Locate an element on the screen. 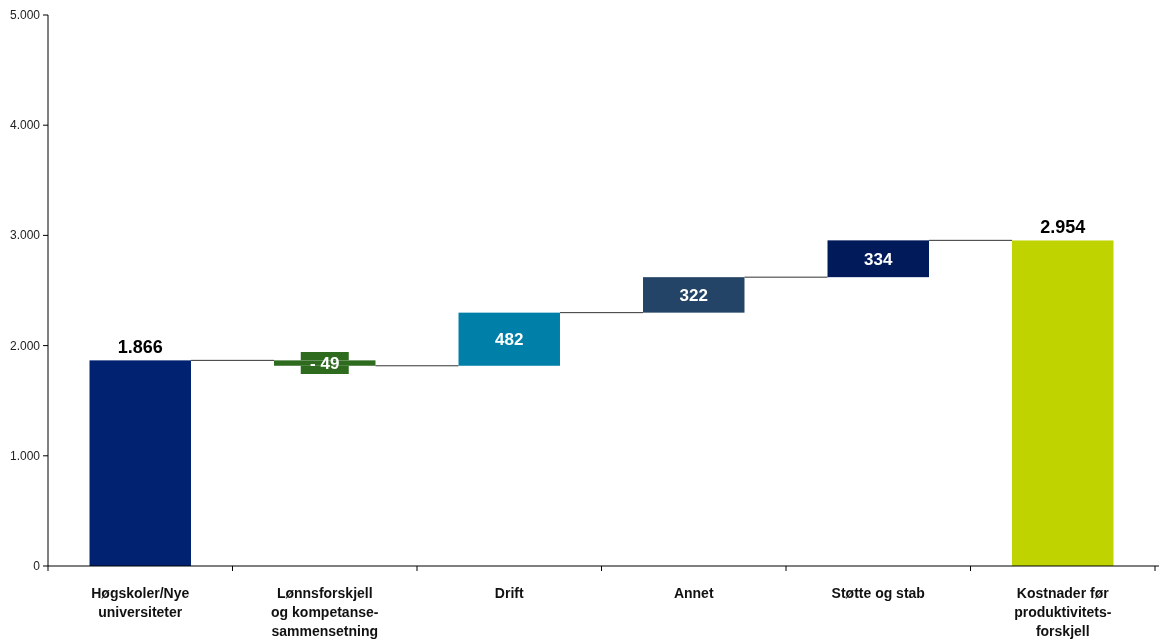 This screenshot has height=639, width=1159. y-tick-label: 3.000 is located at coordinates (25, 235).